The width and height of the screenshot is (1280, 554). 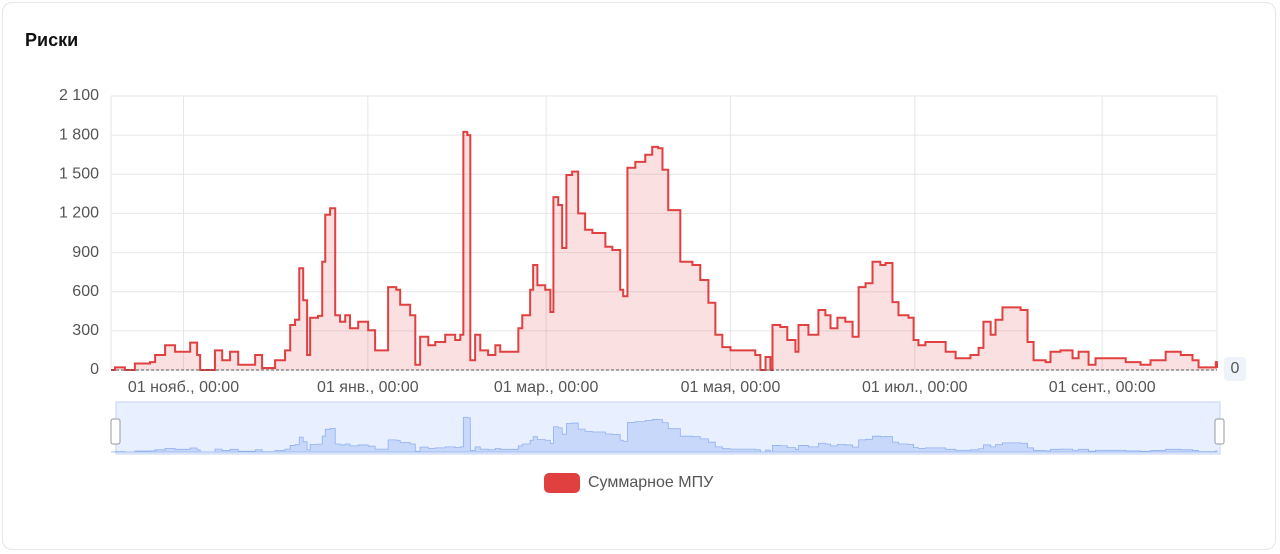 I want to click on x-tick-label: 01 июл., 00:00, so click(x=915, y=387).